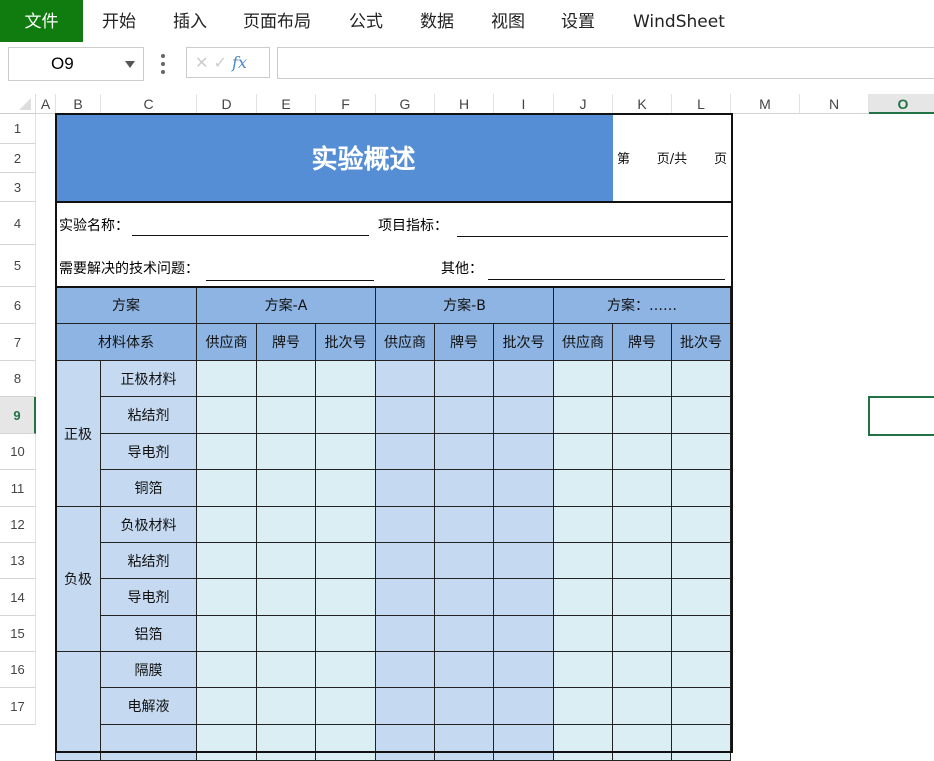  What do you see at coordinates (524, 104) in the screenshot?
I see `column-header-I: I` at bounding box center [524, 104].